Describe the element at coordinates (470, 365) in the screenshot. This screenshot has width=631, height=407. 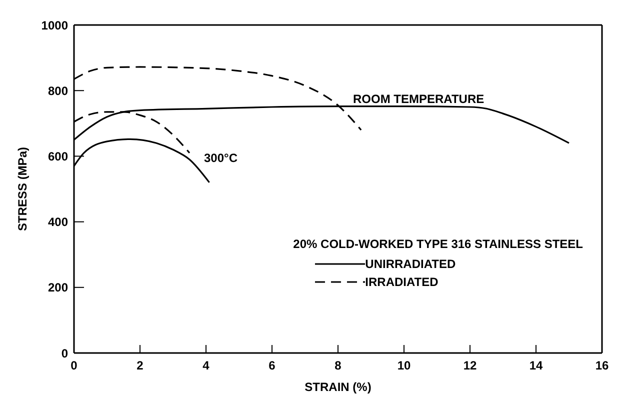
I see `x-tick-label: 12` at that location.